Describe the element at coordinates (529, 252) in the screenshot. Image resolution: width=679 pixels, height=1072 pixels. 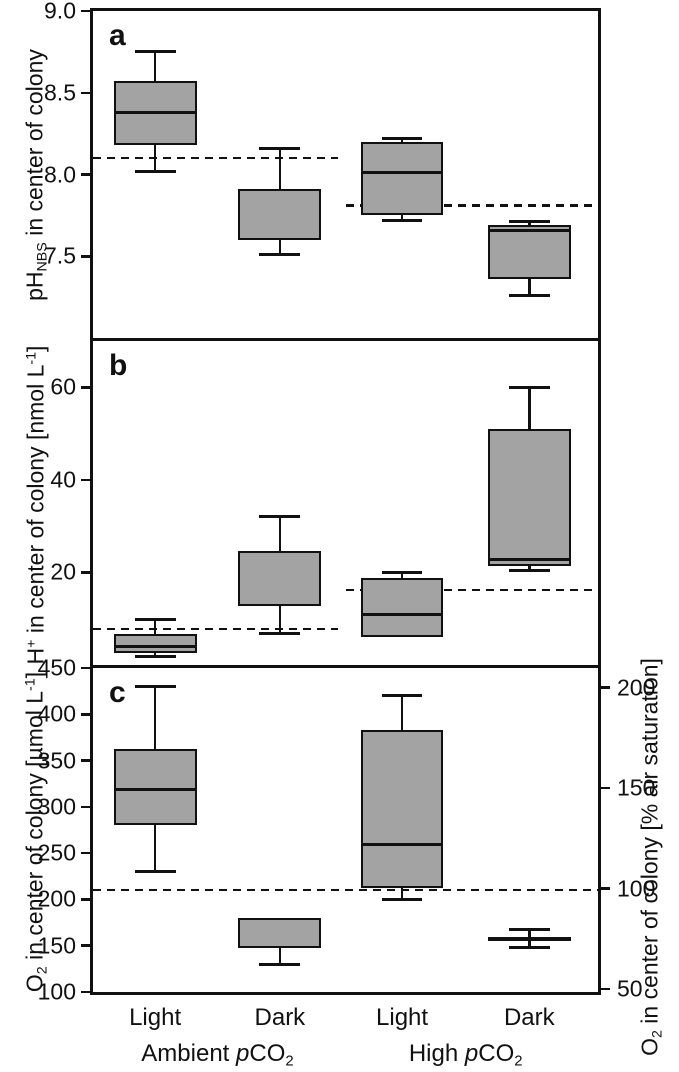
I see `box-a-high-pco2-dark` at that location.